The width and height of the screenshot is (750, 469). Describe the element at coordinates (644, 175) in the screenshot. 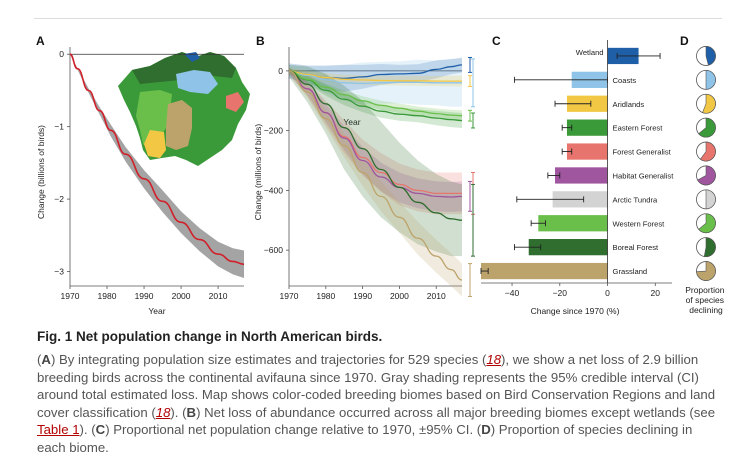

I see `panel-c-category-label: Habitat Generalist` at that location.